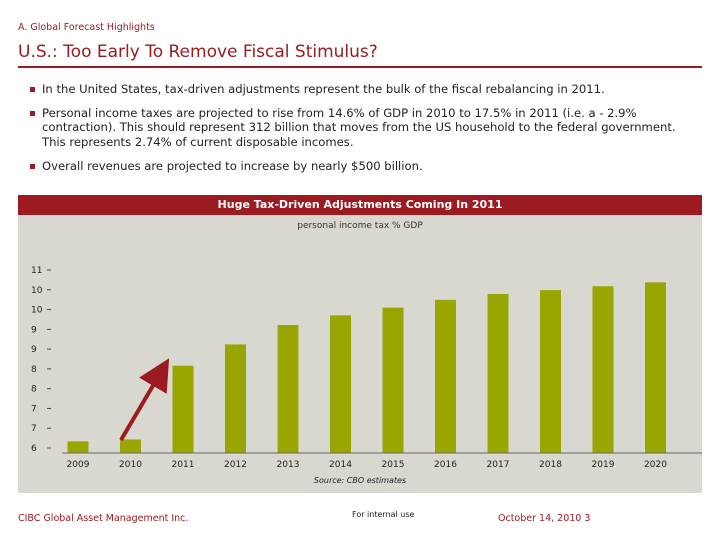 The height and width of the screenshot is (540, 720). Describe the element at coordinates (655, 465) in the screenshot. I see `x-tick-label: 2020` at that location.